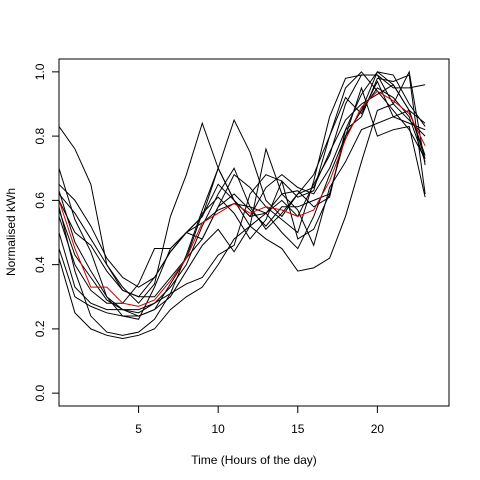  What do you see at coordinates (298, 429) in the screenshot?
I see `x-tick-label: 15` at bounding box center [298, 429].